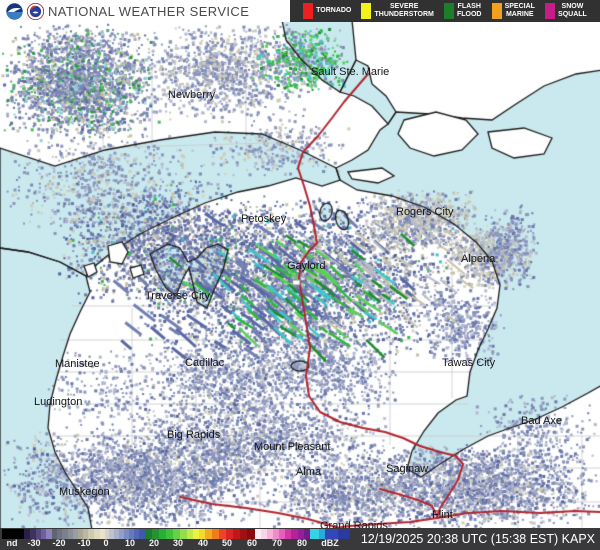  I want to click on nws-brand-header: NATIONAL WEATHER SERVICE, so click(145, 11).